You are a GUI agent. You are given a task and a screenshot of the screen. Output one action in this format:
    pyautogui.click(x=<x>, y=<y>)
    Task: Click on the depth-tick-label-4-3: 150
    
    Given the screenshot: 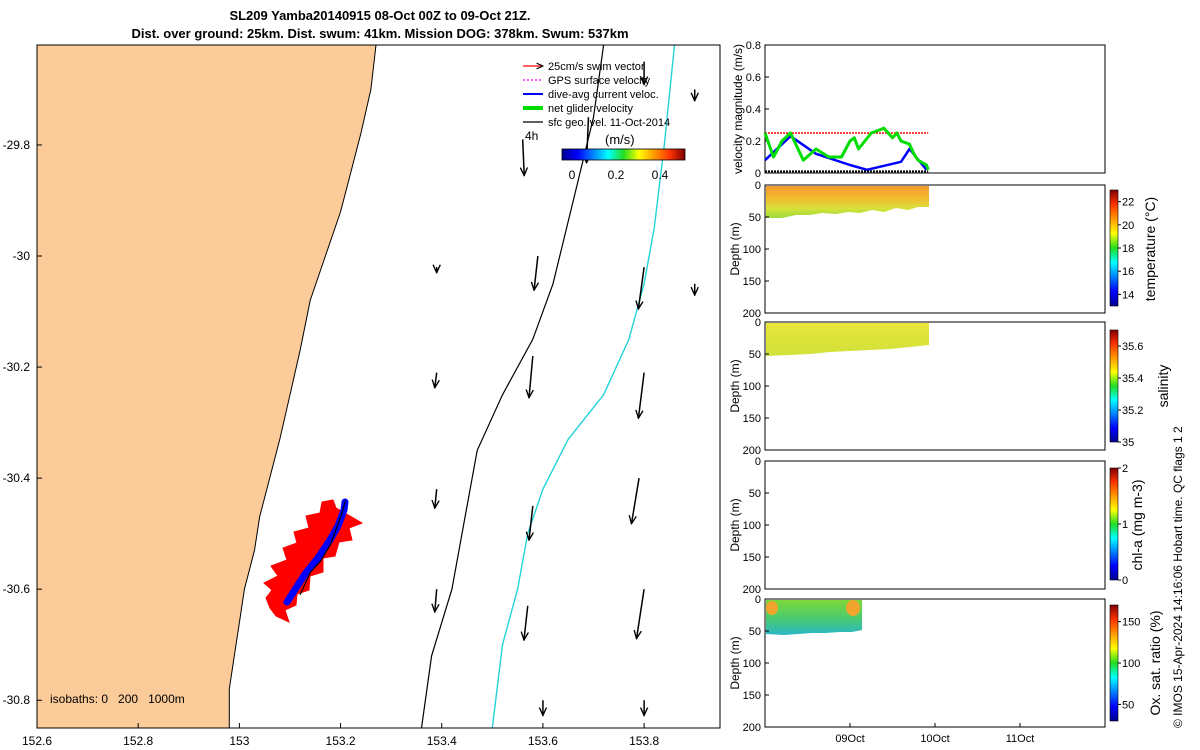 What is the action you would take?
    pyautogui.click(x=752, y=558)
    